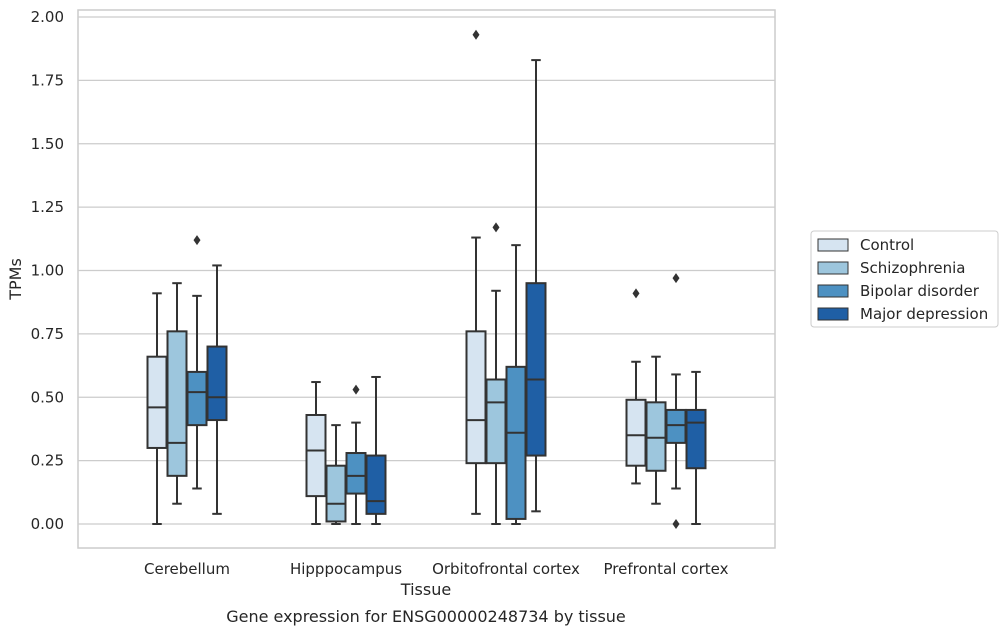 Image resolution: width=1007 pixels, height=634 pixels. Describe the element at coordinates (506, 569) in the screenshot. I see `x-tick-label: Orbitofrontal cortex` at that location.